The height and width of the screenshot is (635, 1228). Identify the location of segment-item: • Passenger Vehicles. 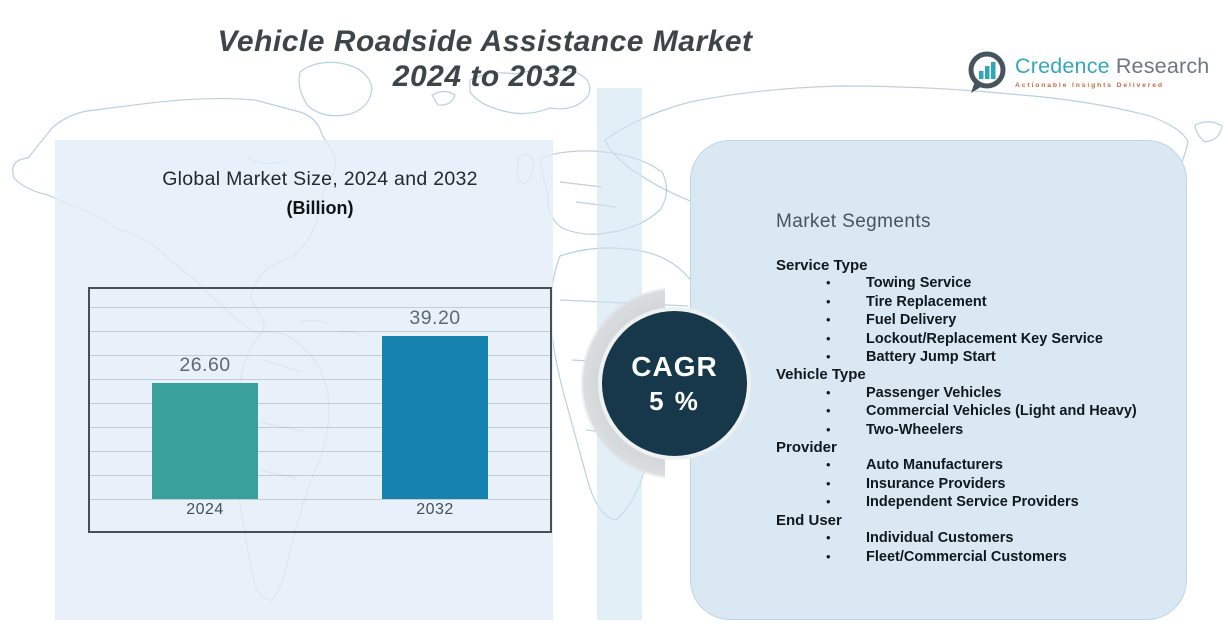
(981, 393).